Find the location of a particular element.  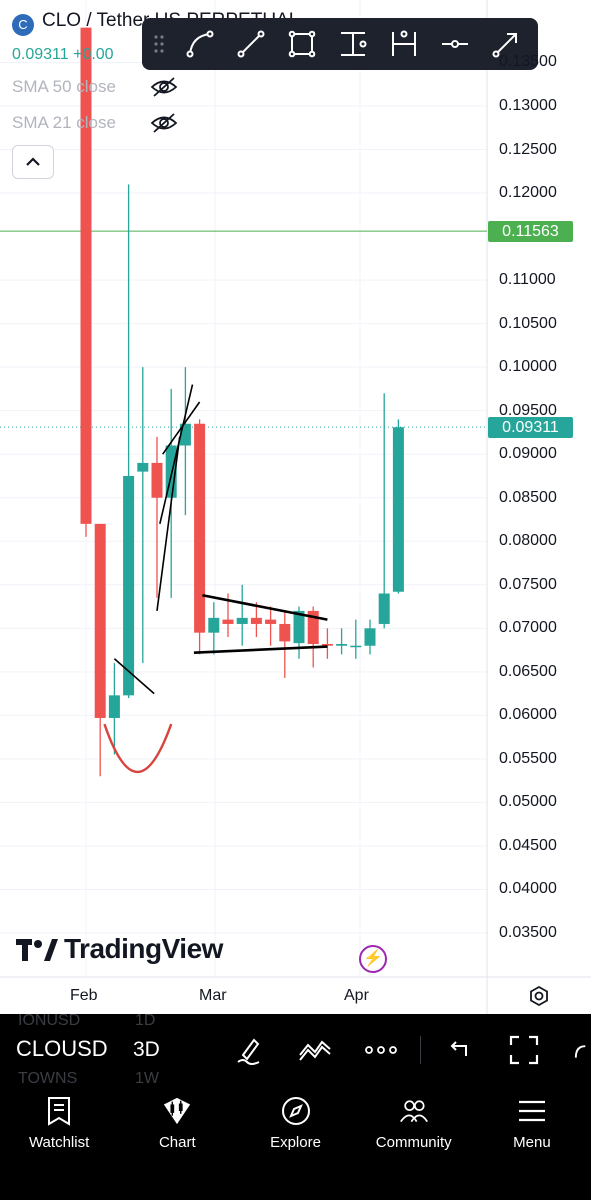

tradingview-watermark: TradingView is located at coordinates (119, 949).